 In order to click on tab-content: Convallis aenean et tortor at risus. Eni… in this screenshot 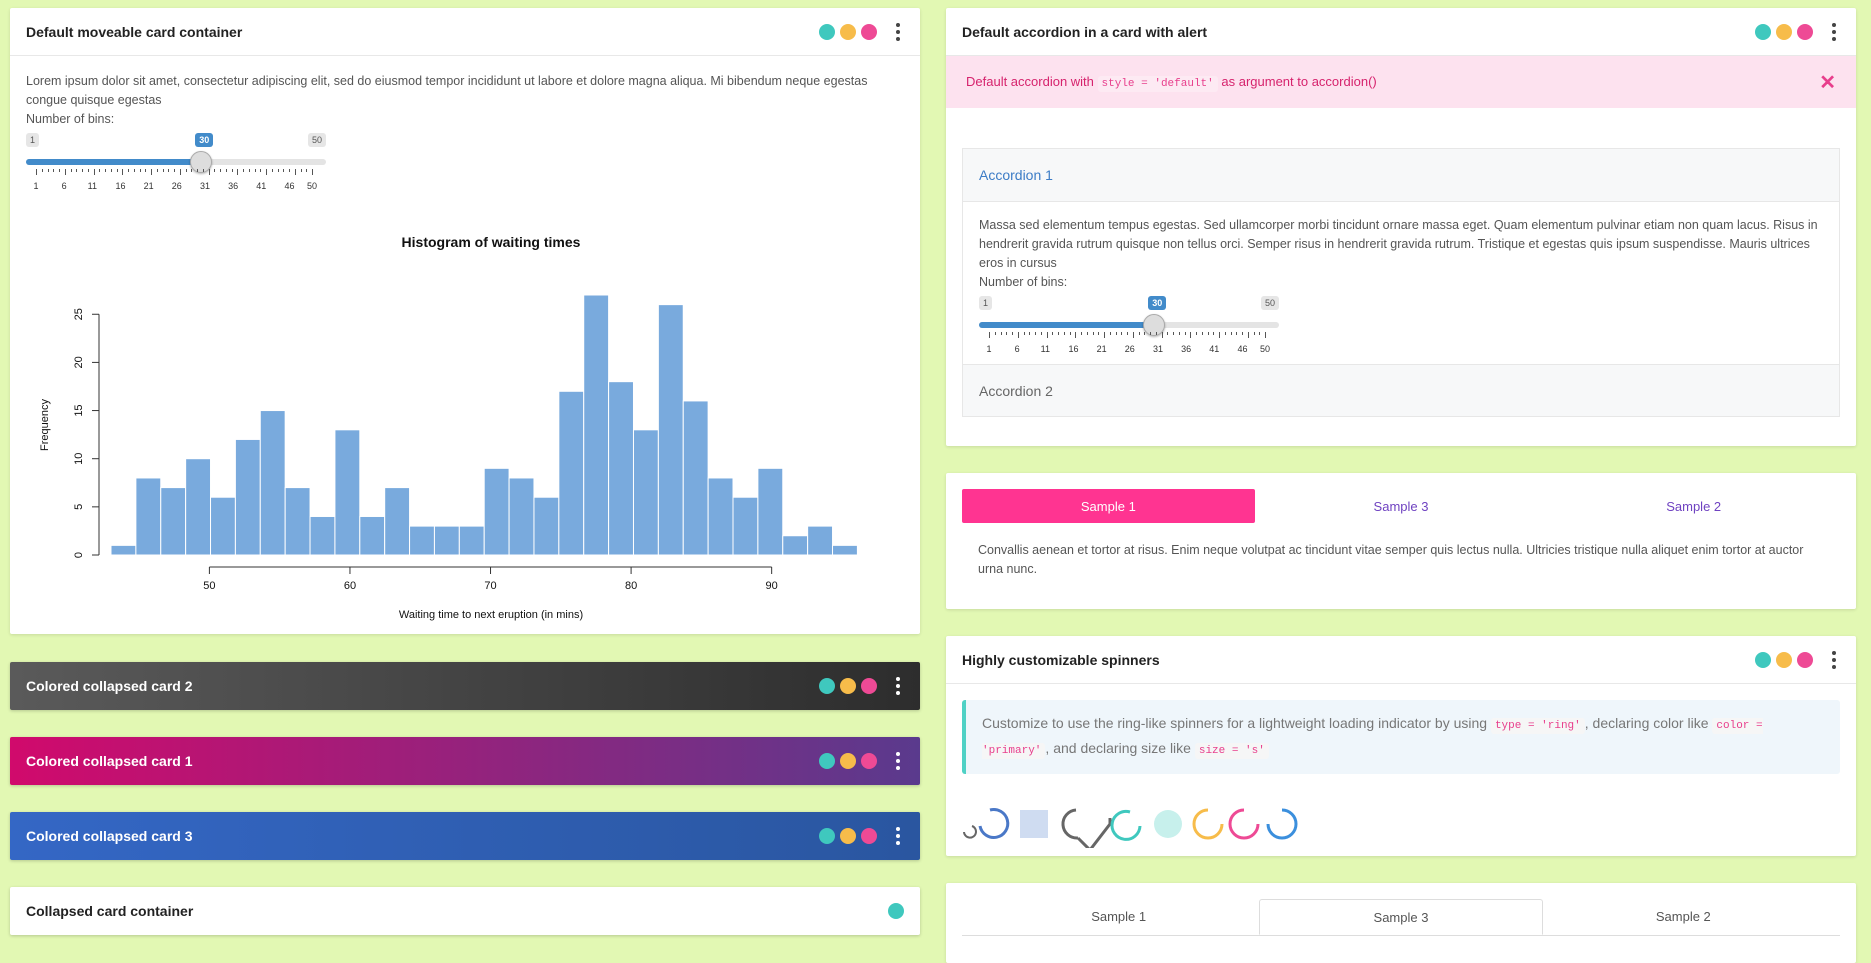, I will do `click(1391, 559)`.